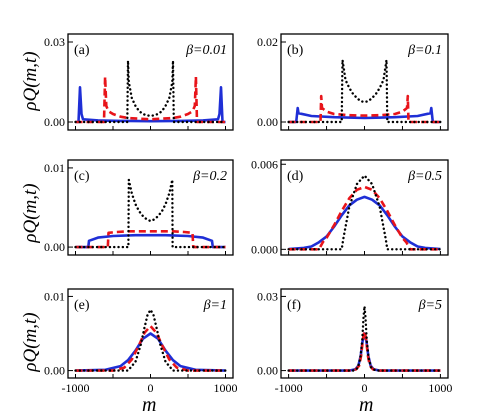  Describe the element at coordinates (82, 305) in the screenshot. I see `panel-label: (e)` at that location.